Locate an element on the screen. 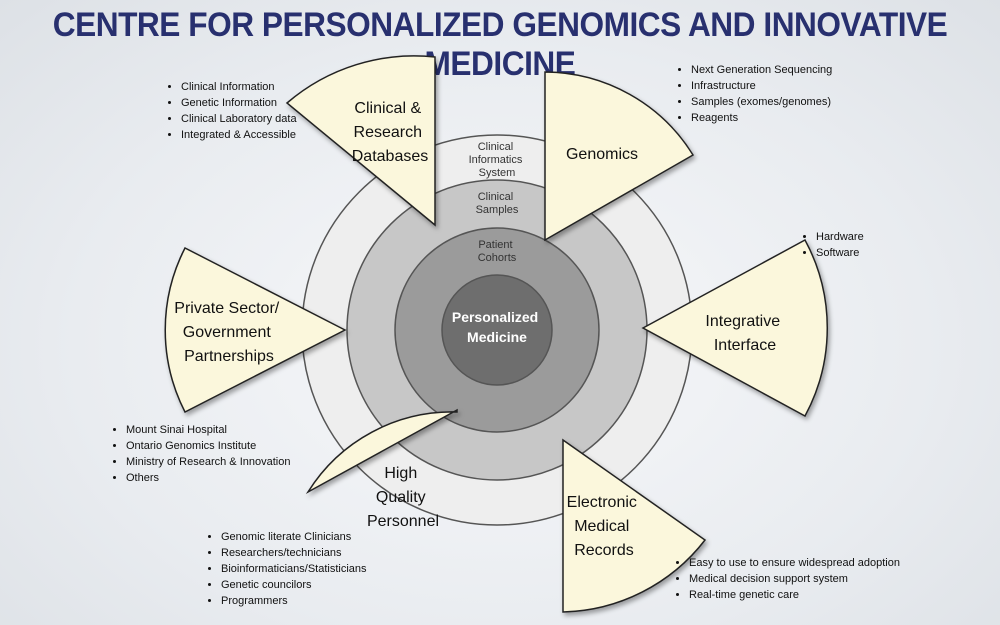  bullets-integrative-interface: Hardware Software is located at coordinates (833, 245).